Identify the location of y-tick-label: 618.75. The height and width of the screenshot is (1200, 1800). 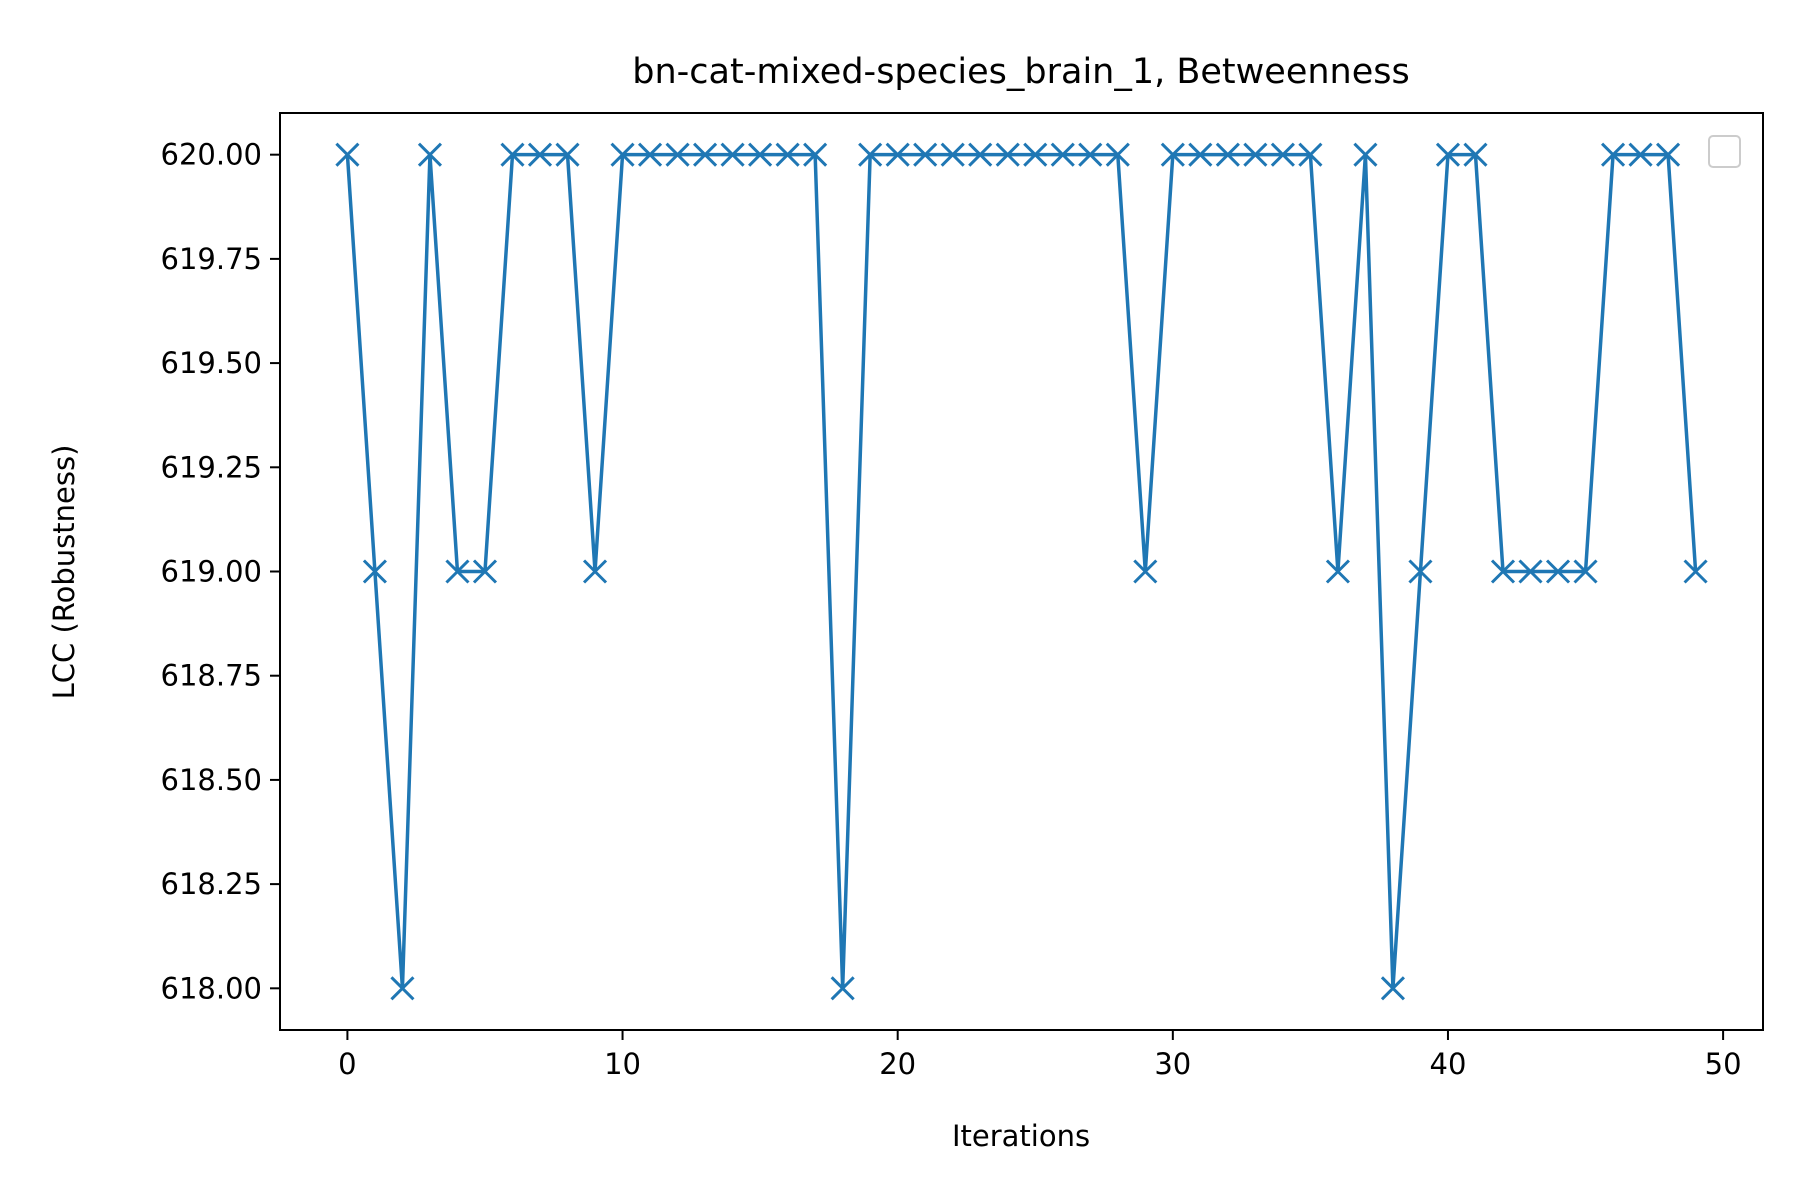
(211, 676).